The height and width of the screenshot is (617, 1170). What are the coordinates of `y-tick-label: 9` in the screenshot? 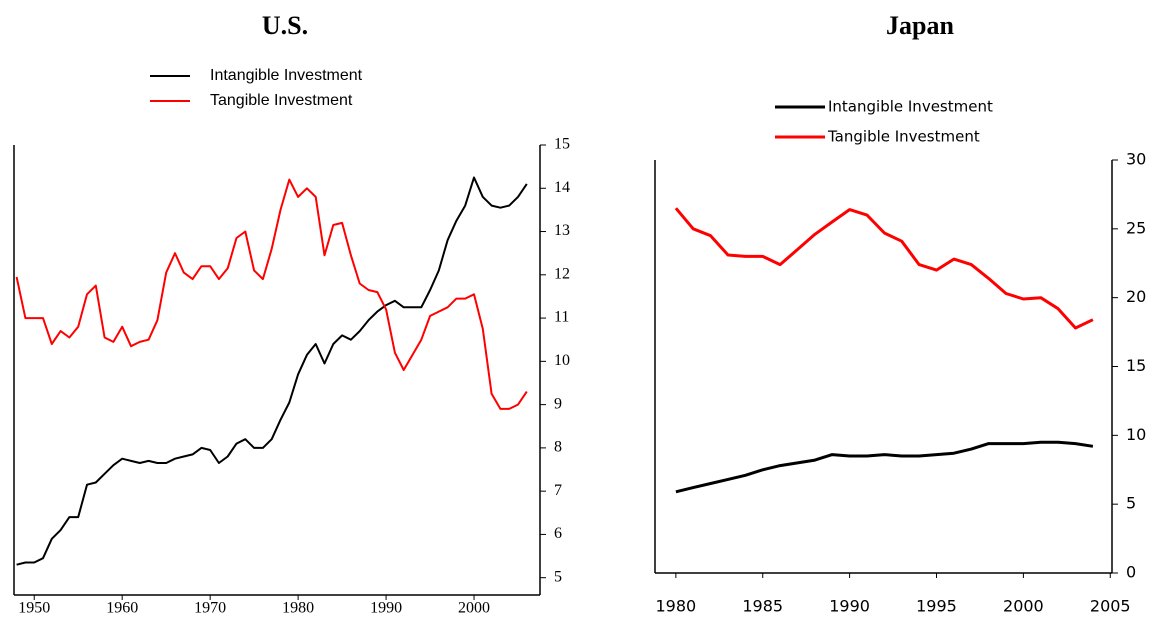 It's located at (558, 403).